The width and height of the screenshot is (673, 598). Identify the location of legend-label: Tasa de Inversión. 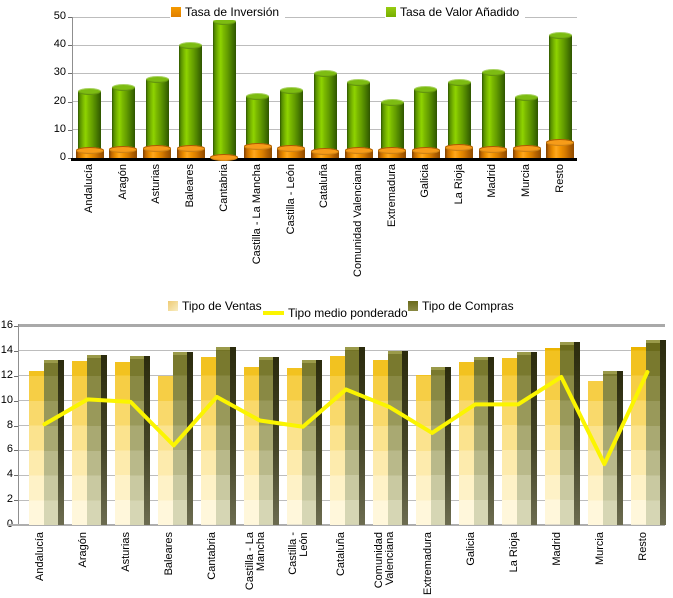
(232, 12).